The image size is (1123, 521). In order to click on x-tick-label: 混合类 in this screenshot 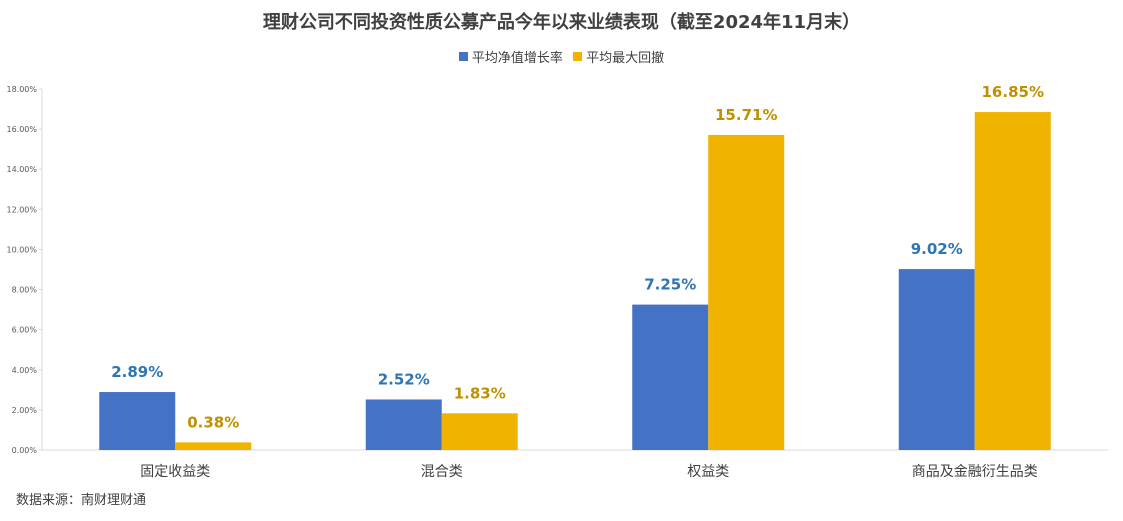, I will do `click(442, 472)`.